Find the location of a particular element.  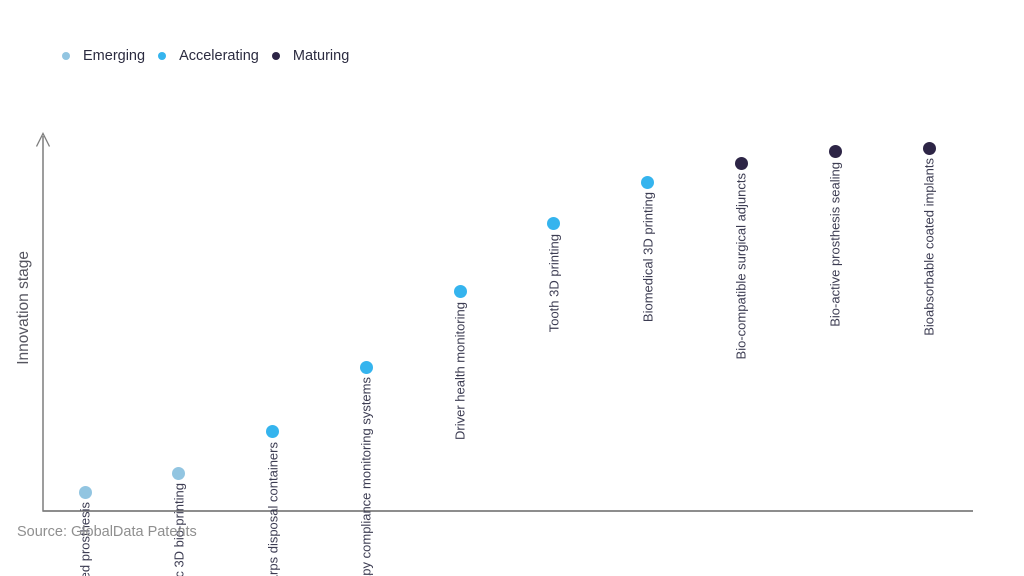

point-label: Bio-compatible surgical adjuncts is located at coordinates (741, 266).